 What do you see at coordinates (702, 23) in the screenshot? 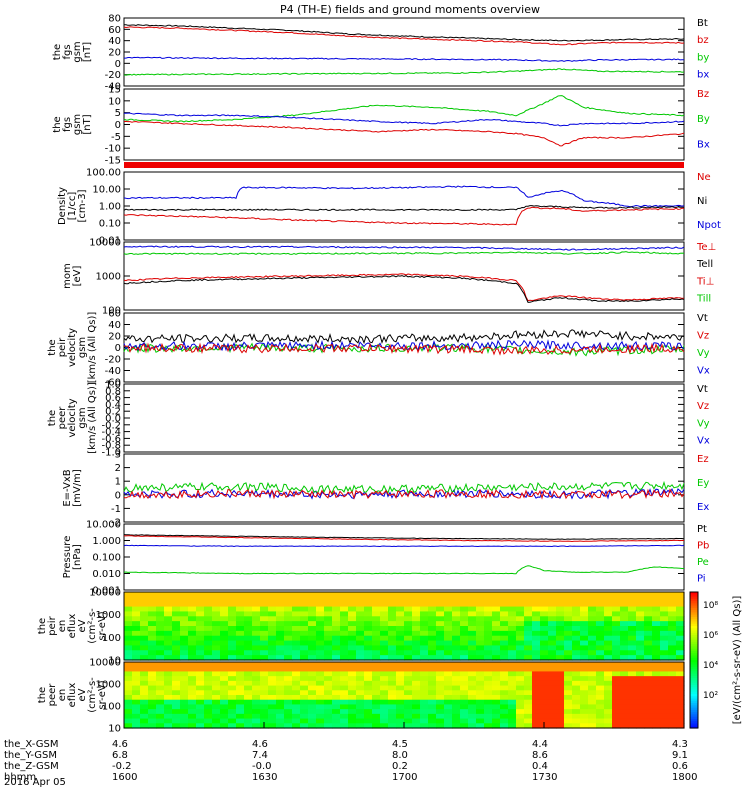
I see `legend-entry: Bt` at bounding box center [702, 23].